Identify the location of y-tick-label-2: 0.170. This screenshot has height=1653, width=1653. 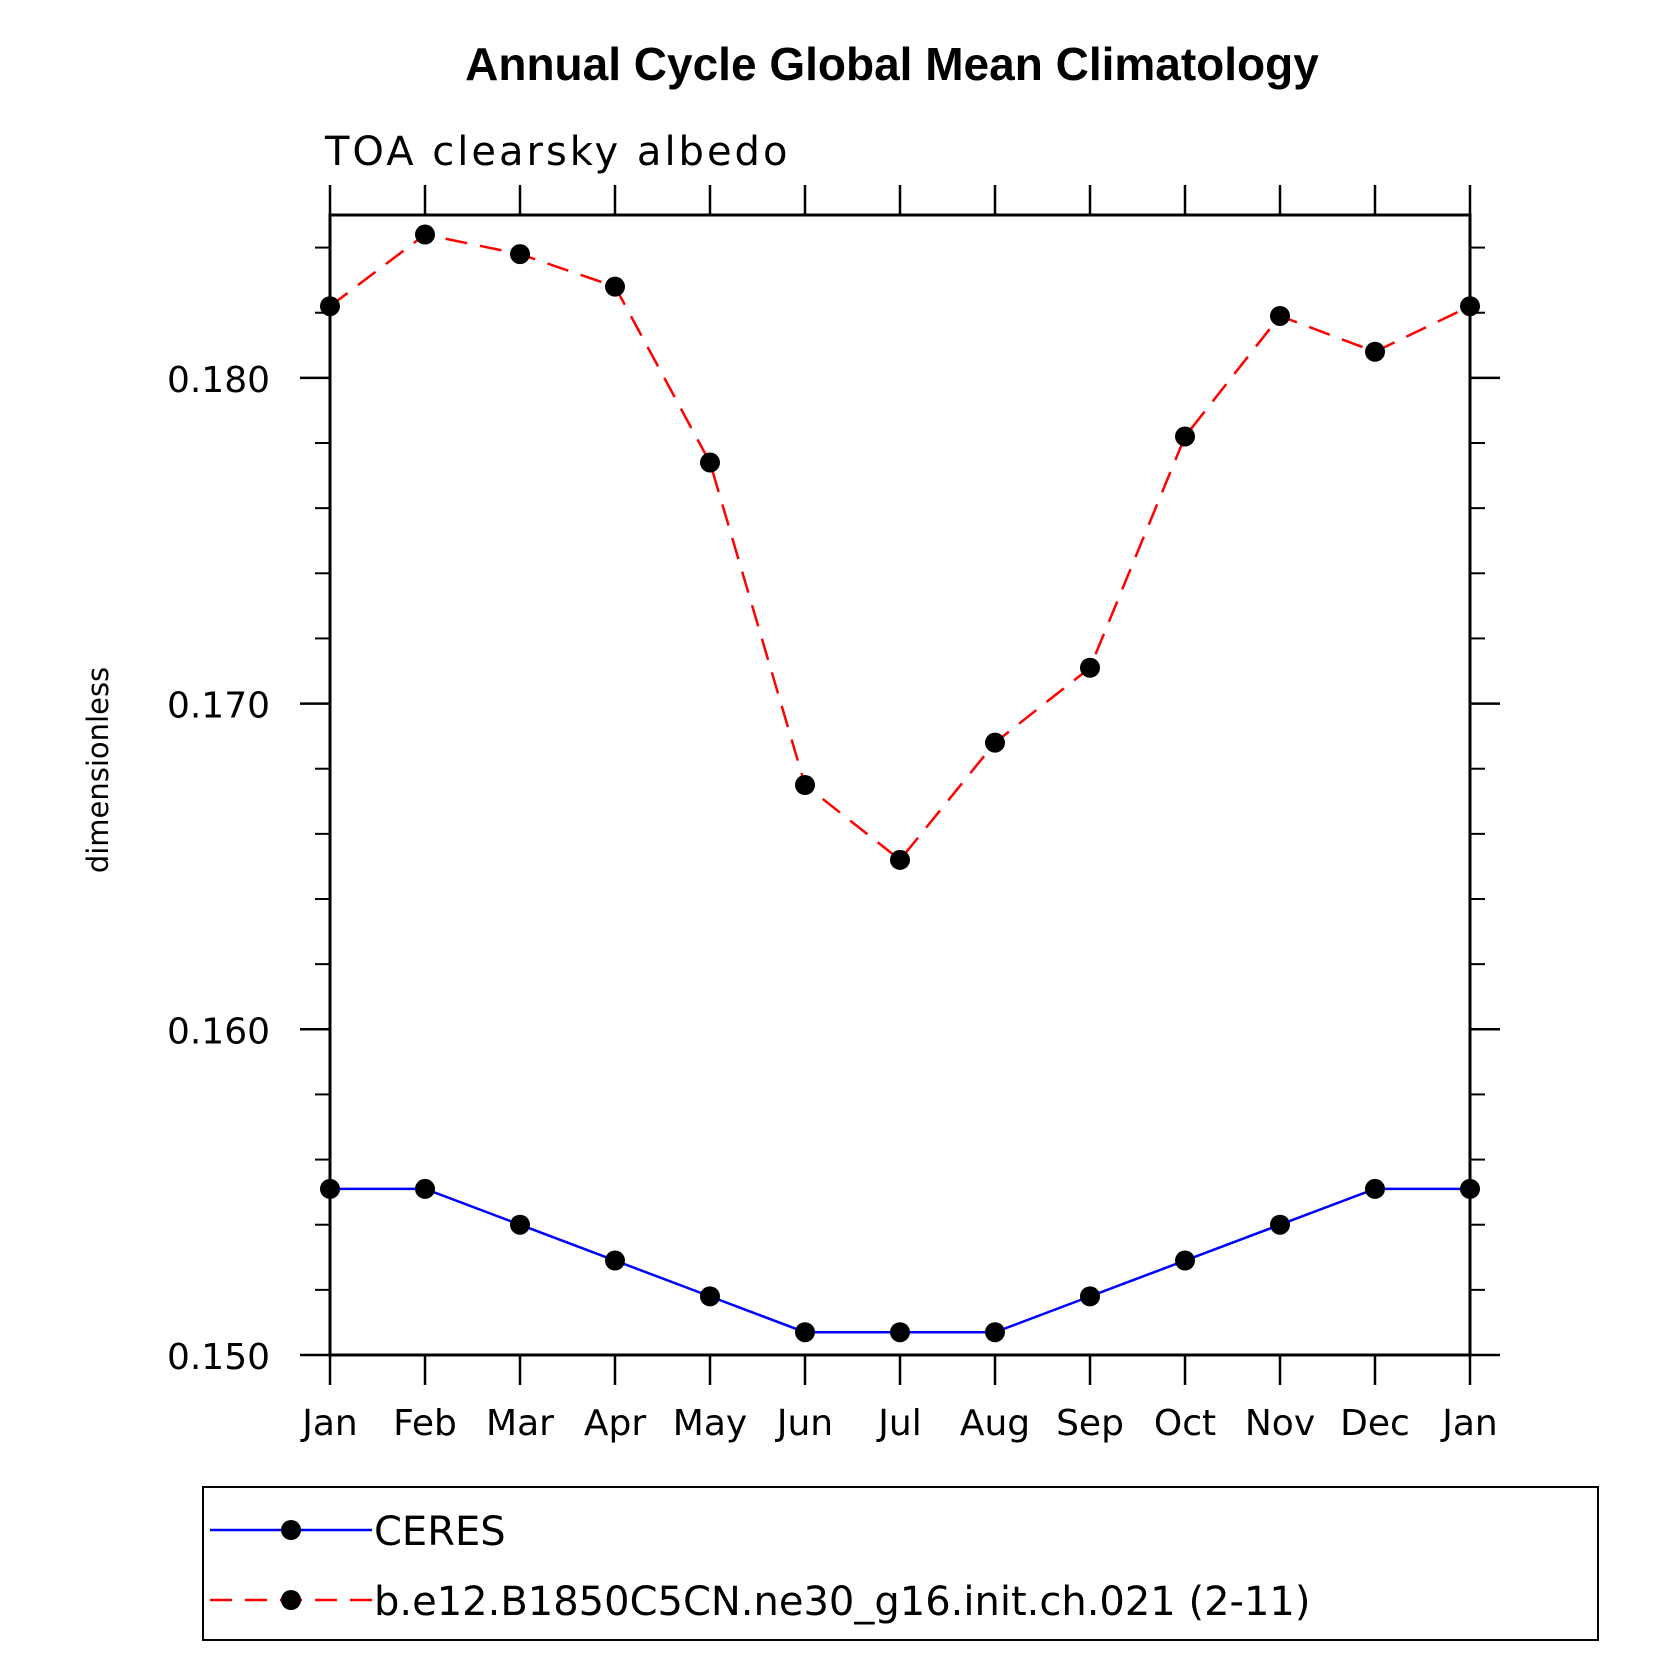
(218, 706).